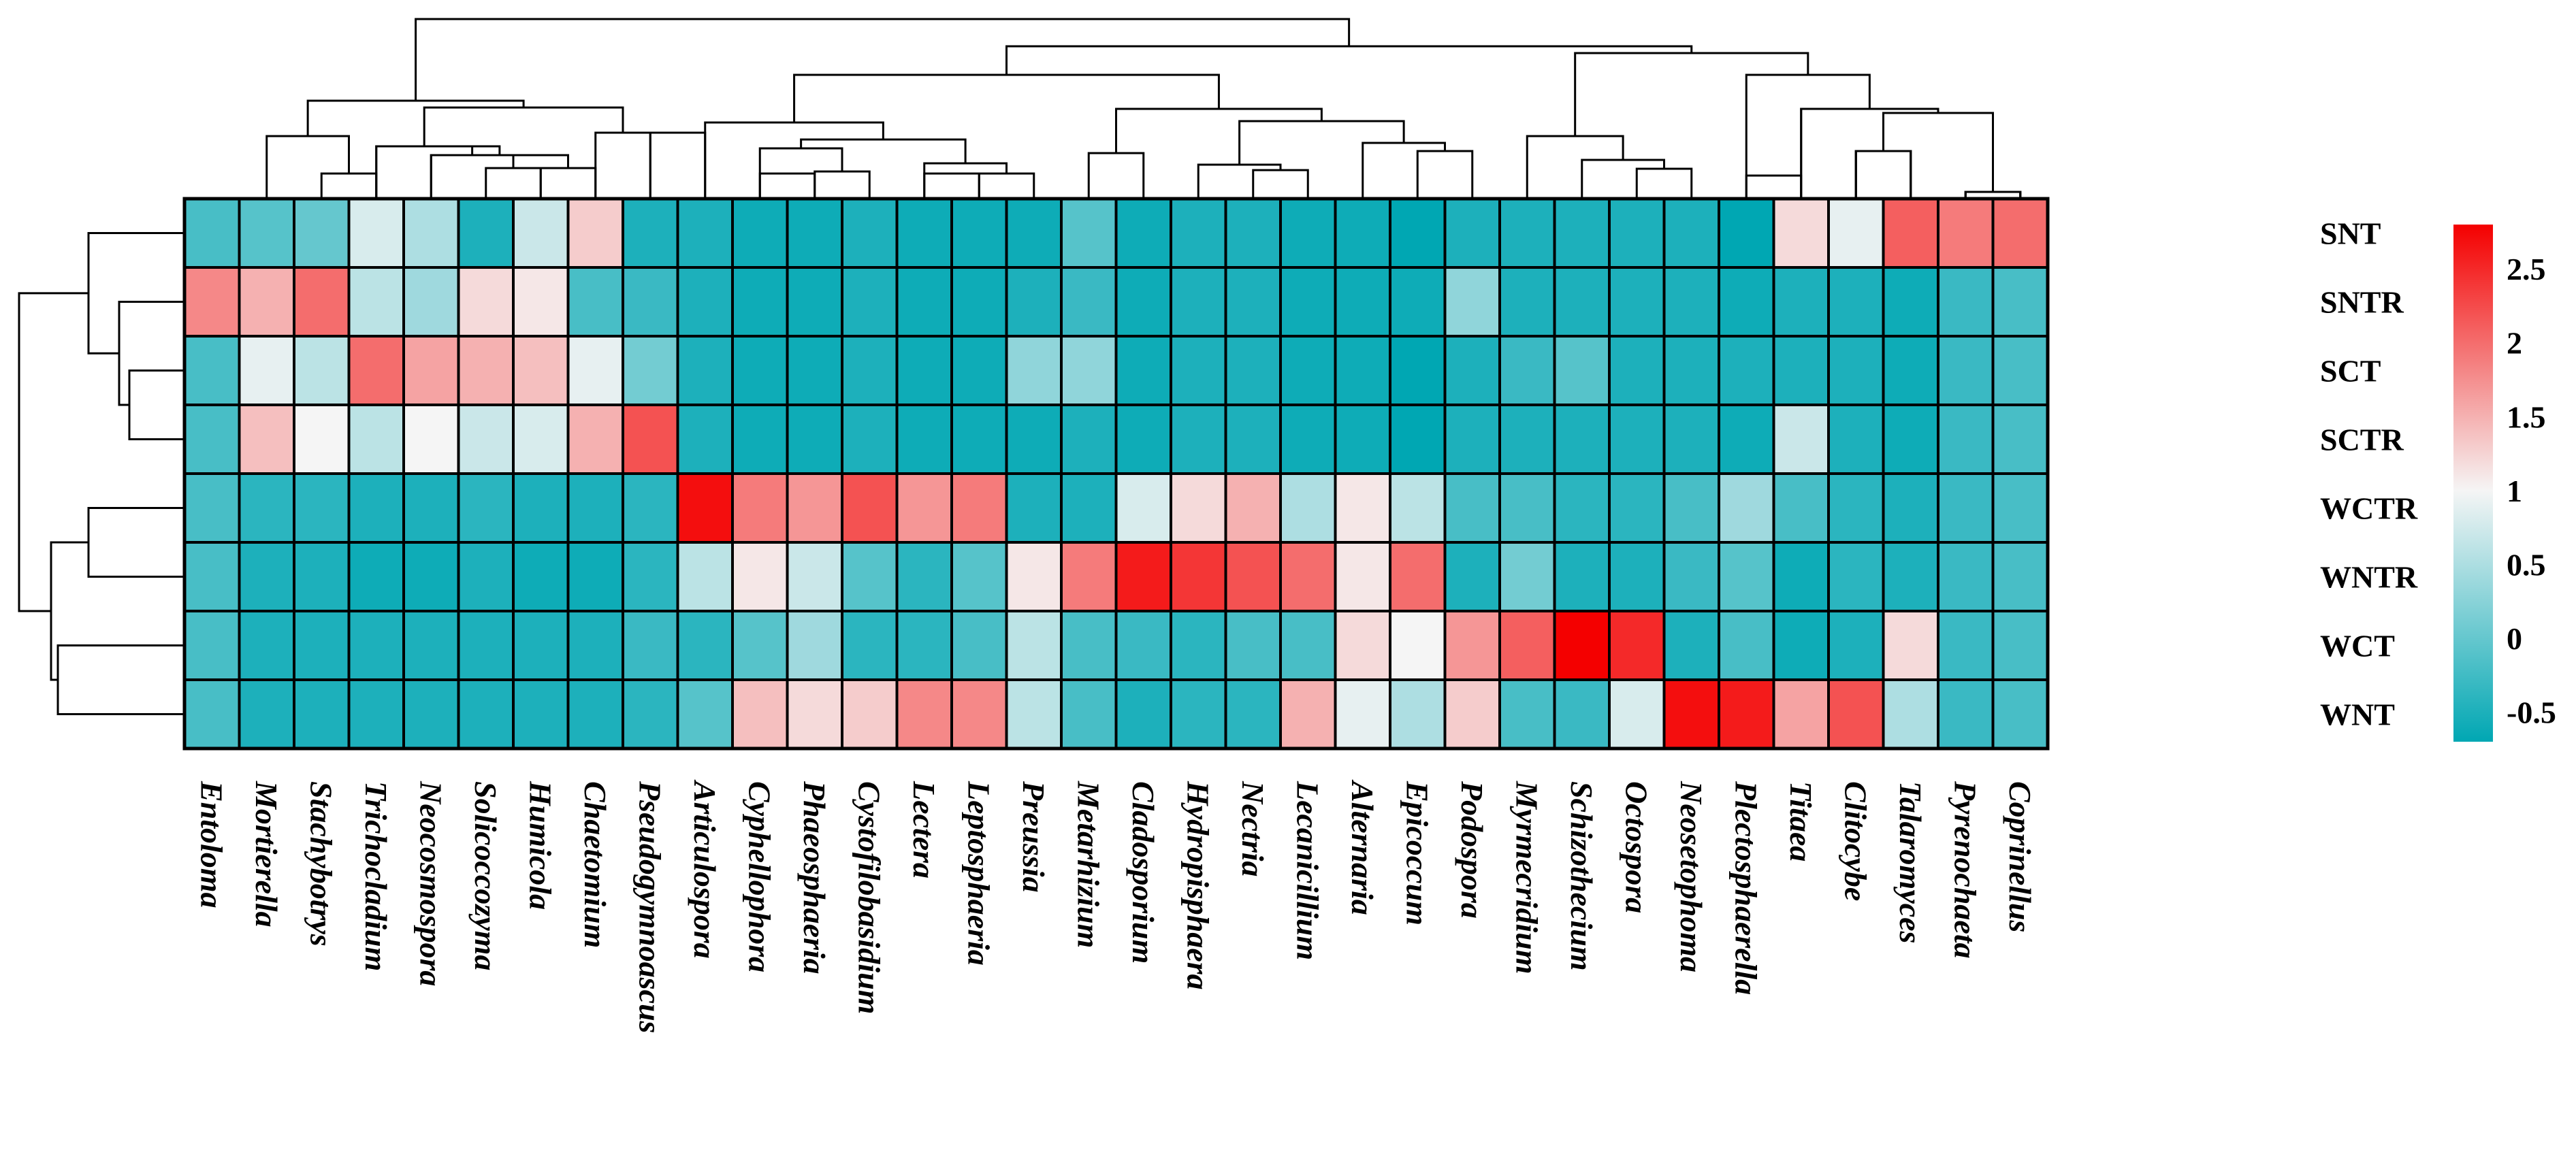 This screenshot has height=1150, width=2576. Describe the element at coordinates (1637, 847) in the screenshot. I see `column-label: Octospora` at that location.